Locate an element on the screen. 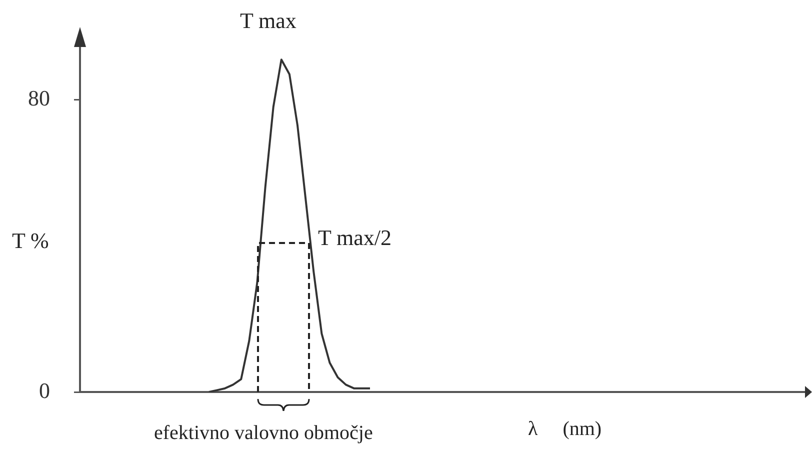 This screenshot has width=812, height=449. annotation: T max/2 is located at coordinates (355, 238).